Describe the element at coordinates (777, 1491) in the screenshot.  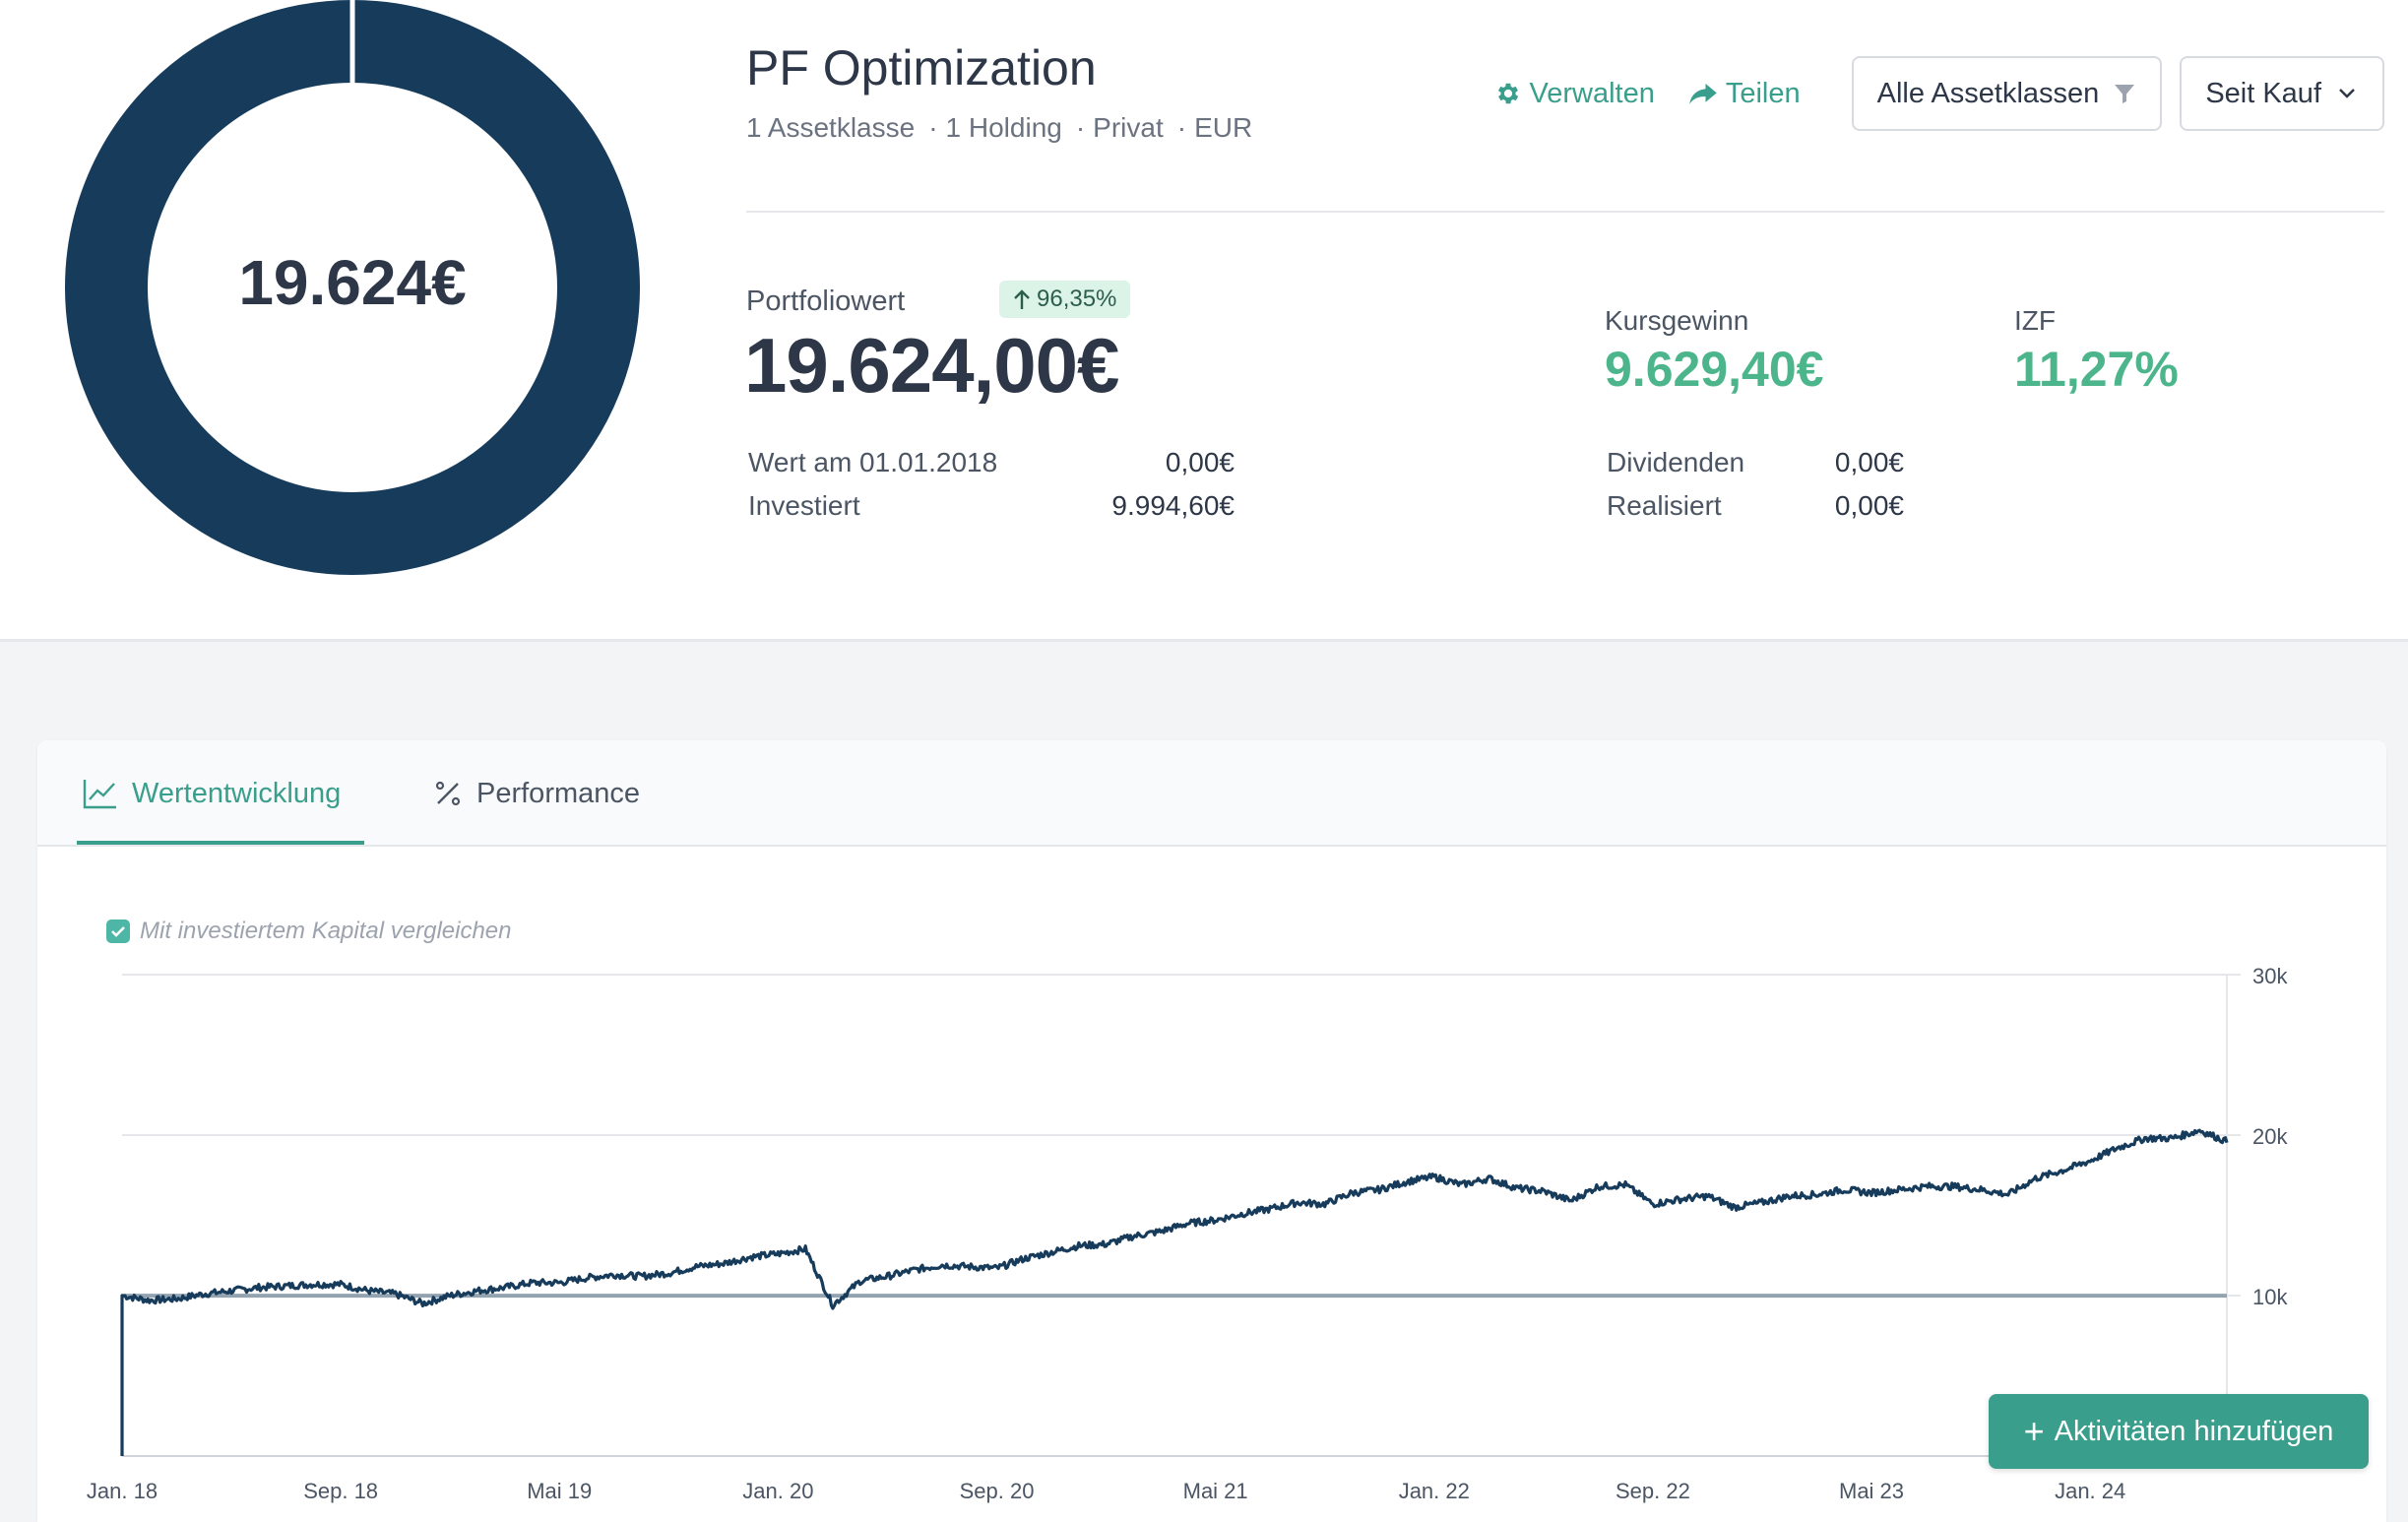
I see `x-tick-label: Jan. 20` at that location.